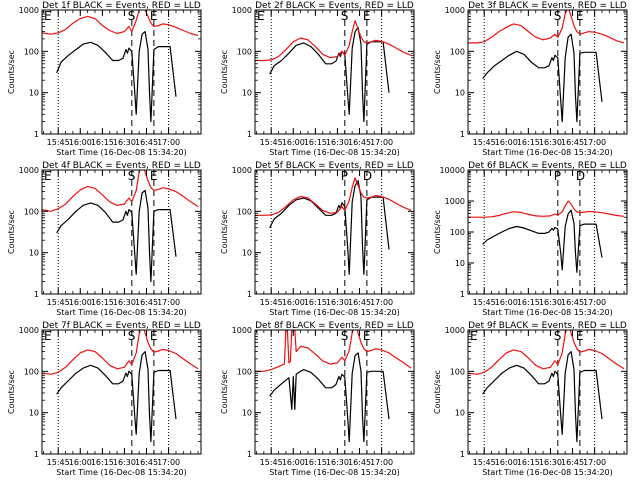 The width and height of the screenshot is (640, 480). Describe the element at coordinates (121, 6) in the screenshot. I see `panel-title: Det 1f BLACK = Events, RED = LLD` at that location.